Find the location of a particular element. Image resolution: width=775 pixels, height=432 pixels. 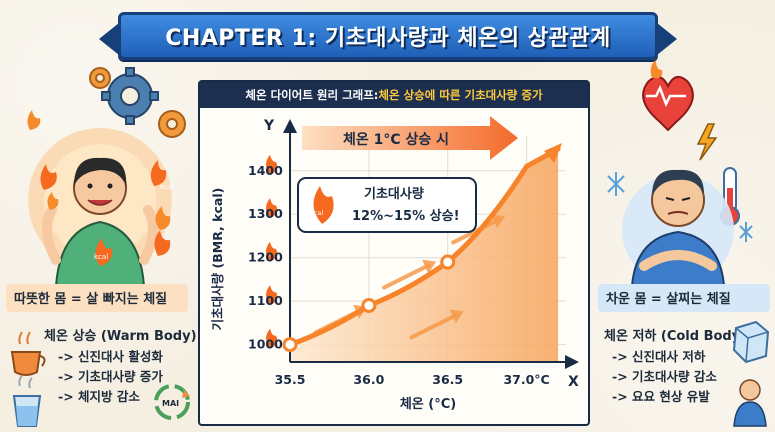

chart-header-accent: 체온 상승에 따른 기초대사량 증가 is located at coordinates (460, 95).